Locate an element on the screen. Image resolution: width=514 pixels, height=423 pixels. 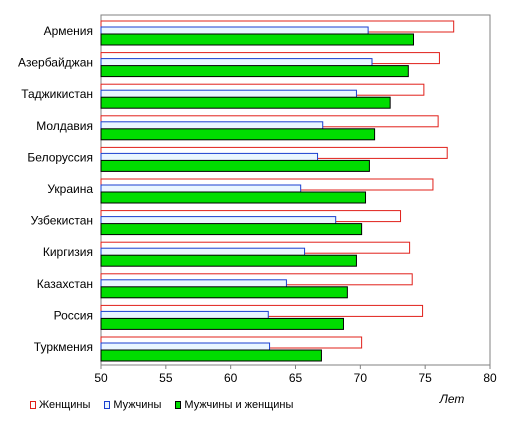
legend-label: Мужчины и женщины is located at coordinates (239, 405).